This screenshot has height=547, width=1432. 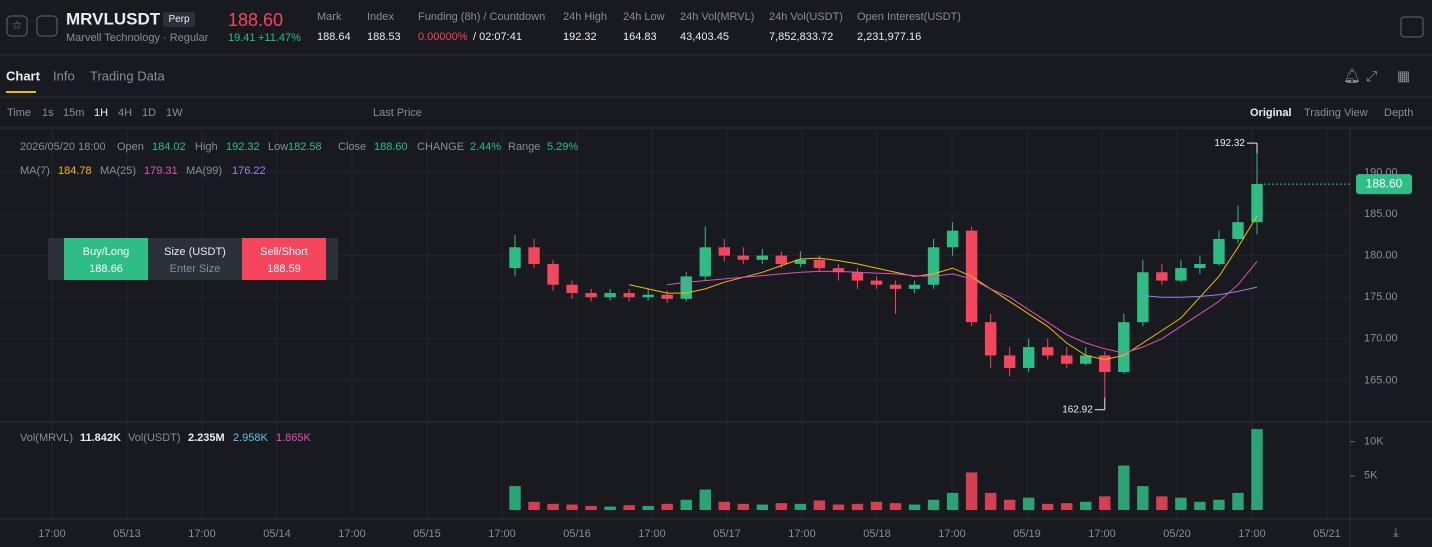 What do you see at coordinates (206, 438) in the screenshot?
I see `vol-legend-value: 2.235M` at bounding box center [206, 438].